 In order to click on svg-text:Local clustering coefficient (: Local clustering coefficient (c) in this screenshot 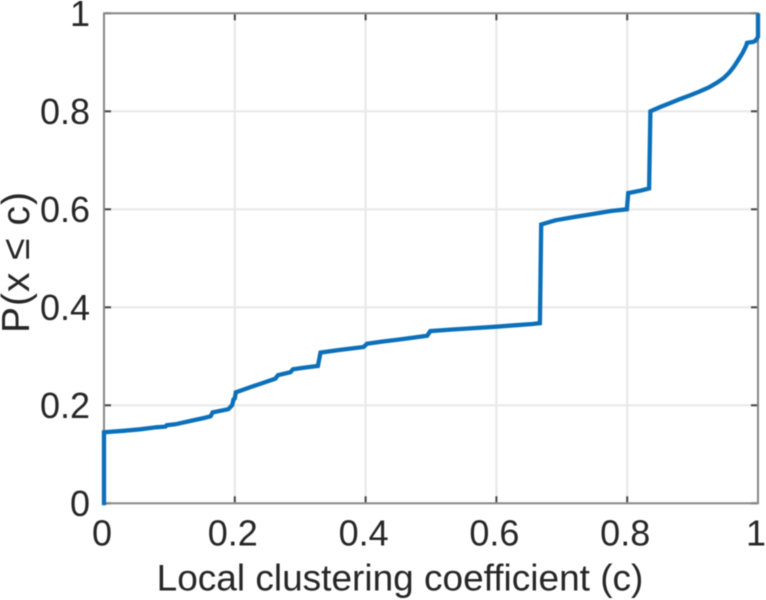, I will do `click(400, 578)`.